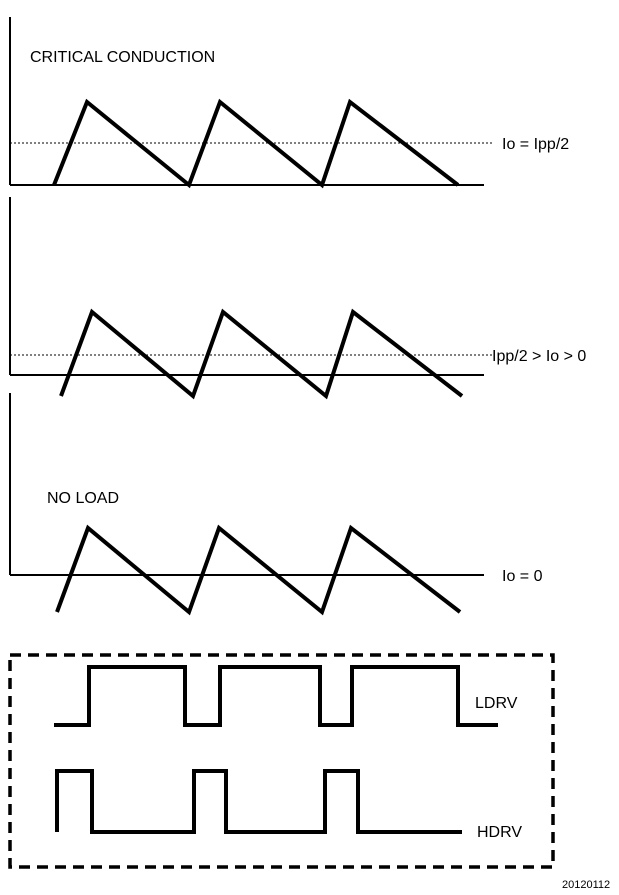 Image resolution: width=619 pixels, height=895 pixels. I want to click on panel-partial-inductor-current, so click(261, 354).